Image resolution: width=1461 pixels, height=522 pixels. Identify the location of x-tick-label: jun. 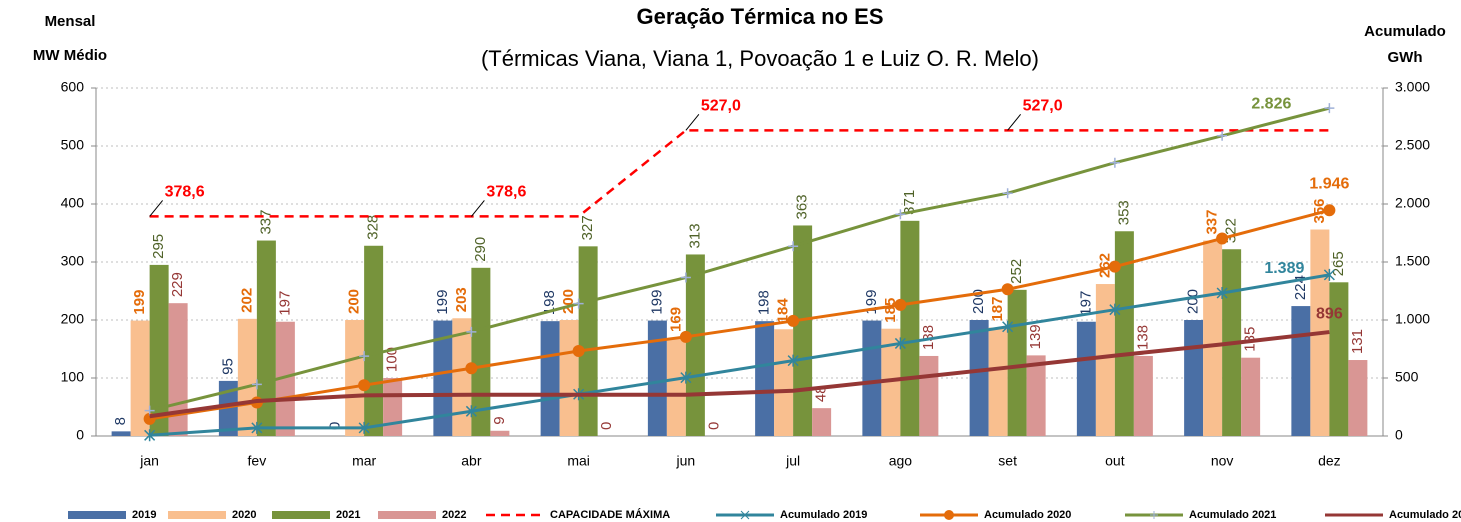
(686, 461).